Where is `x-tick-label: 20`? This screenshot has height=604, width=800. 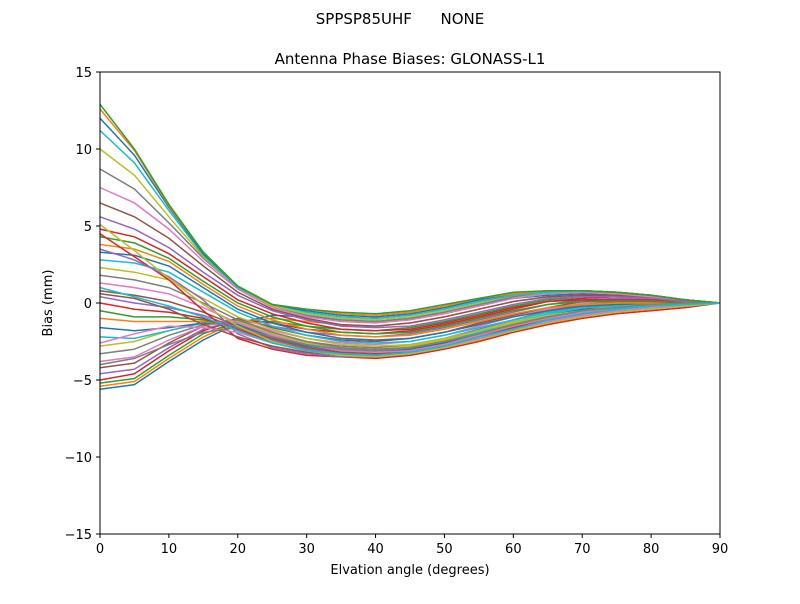 x-tick-label: 20 is located at coordinates (238, 549).